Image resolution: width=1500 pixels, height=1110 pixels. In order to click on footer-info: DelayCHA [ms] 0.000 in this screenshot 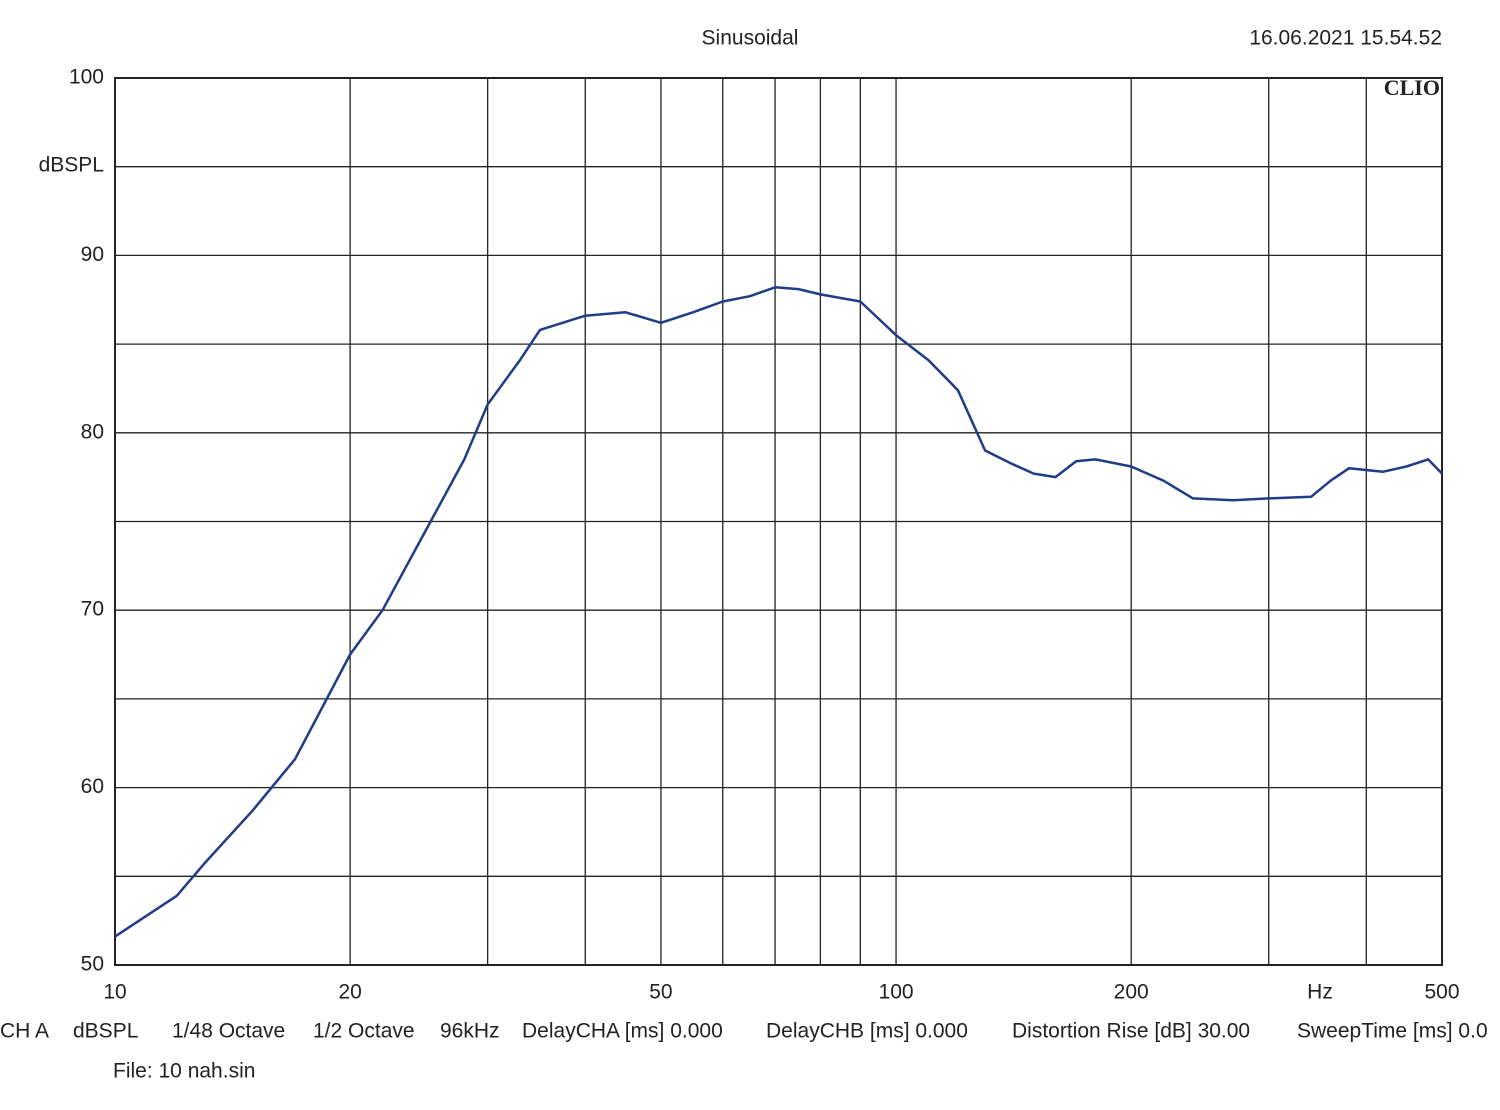, I will do `click(622, 1031)`.